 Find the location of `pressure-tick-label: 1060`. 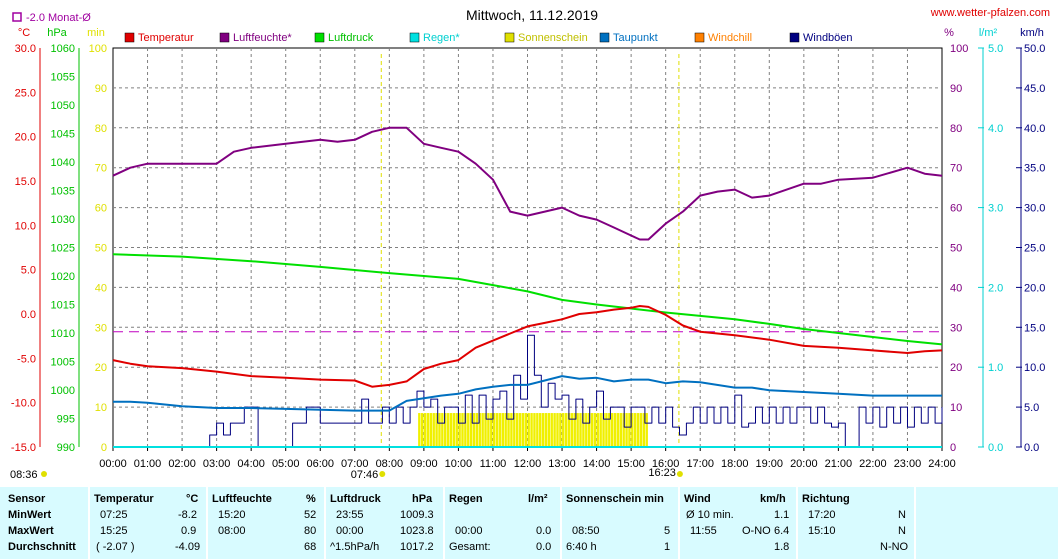

pressure-tick-label: 1060 is located at coordinates (63, 49).